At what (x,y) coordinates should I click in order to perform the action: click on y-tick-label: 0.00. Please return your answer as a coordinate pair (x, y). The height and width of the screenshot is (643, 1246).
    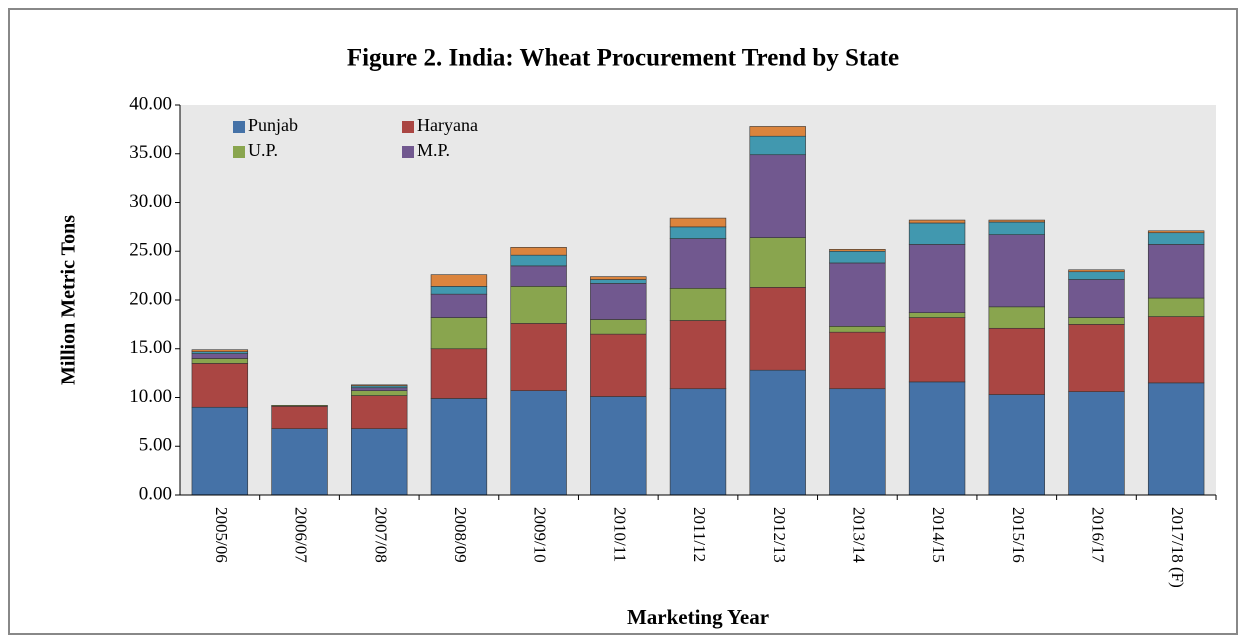
    Looking at the image, I should click on (155, 493).